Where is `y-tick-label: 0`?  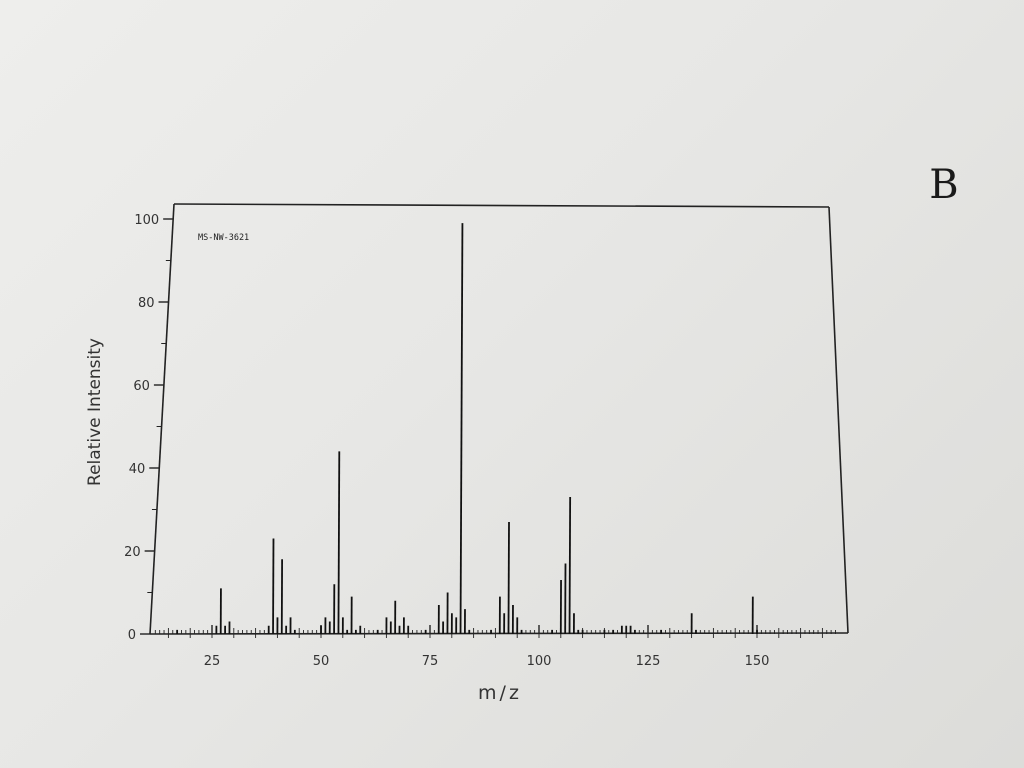 y-tick-label: 0 is located at coordinates (132, 635).